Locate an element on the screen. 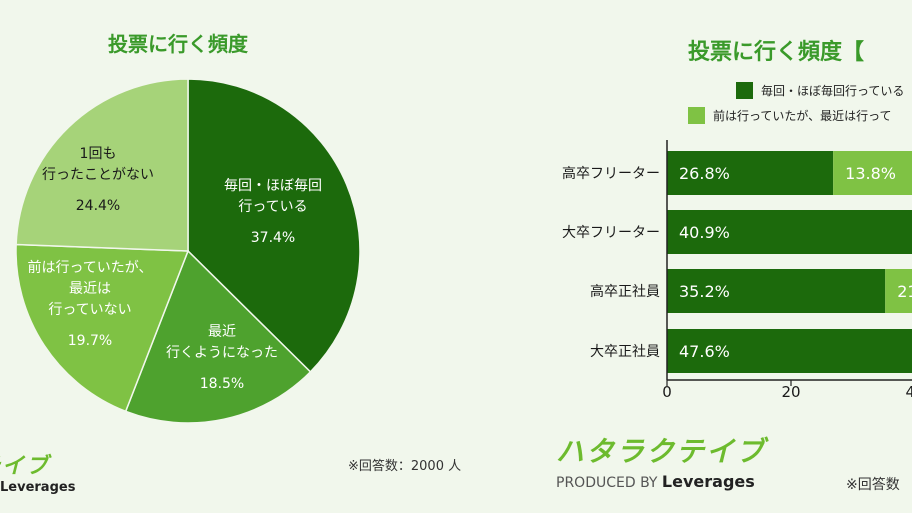  bar-3-series-2-value-label: 21 is located at coordinates (904, 291).